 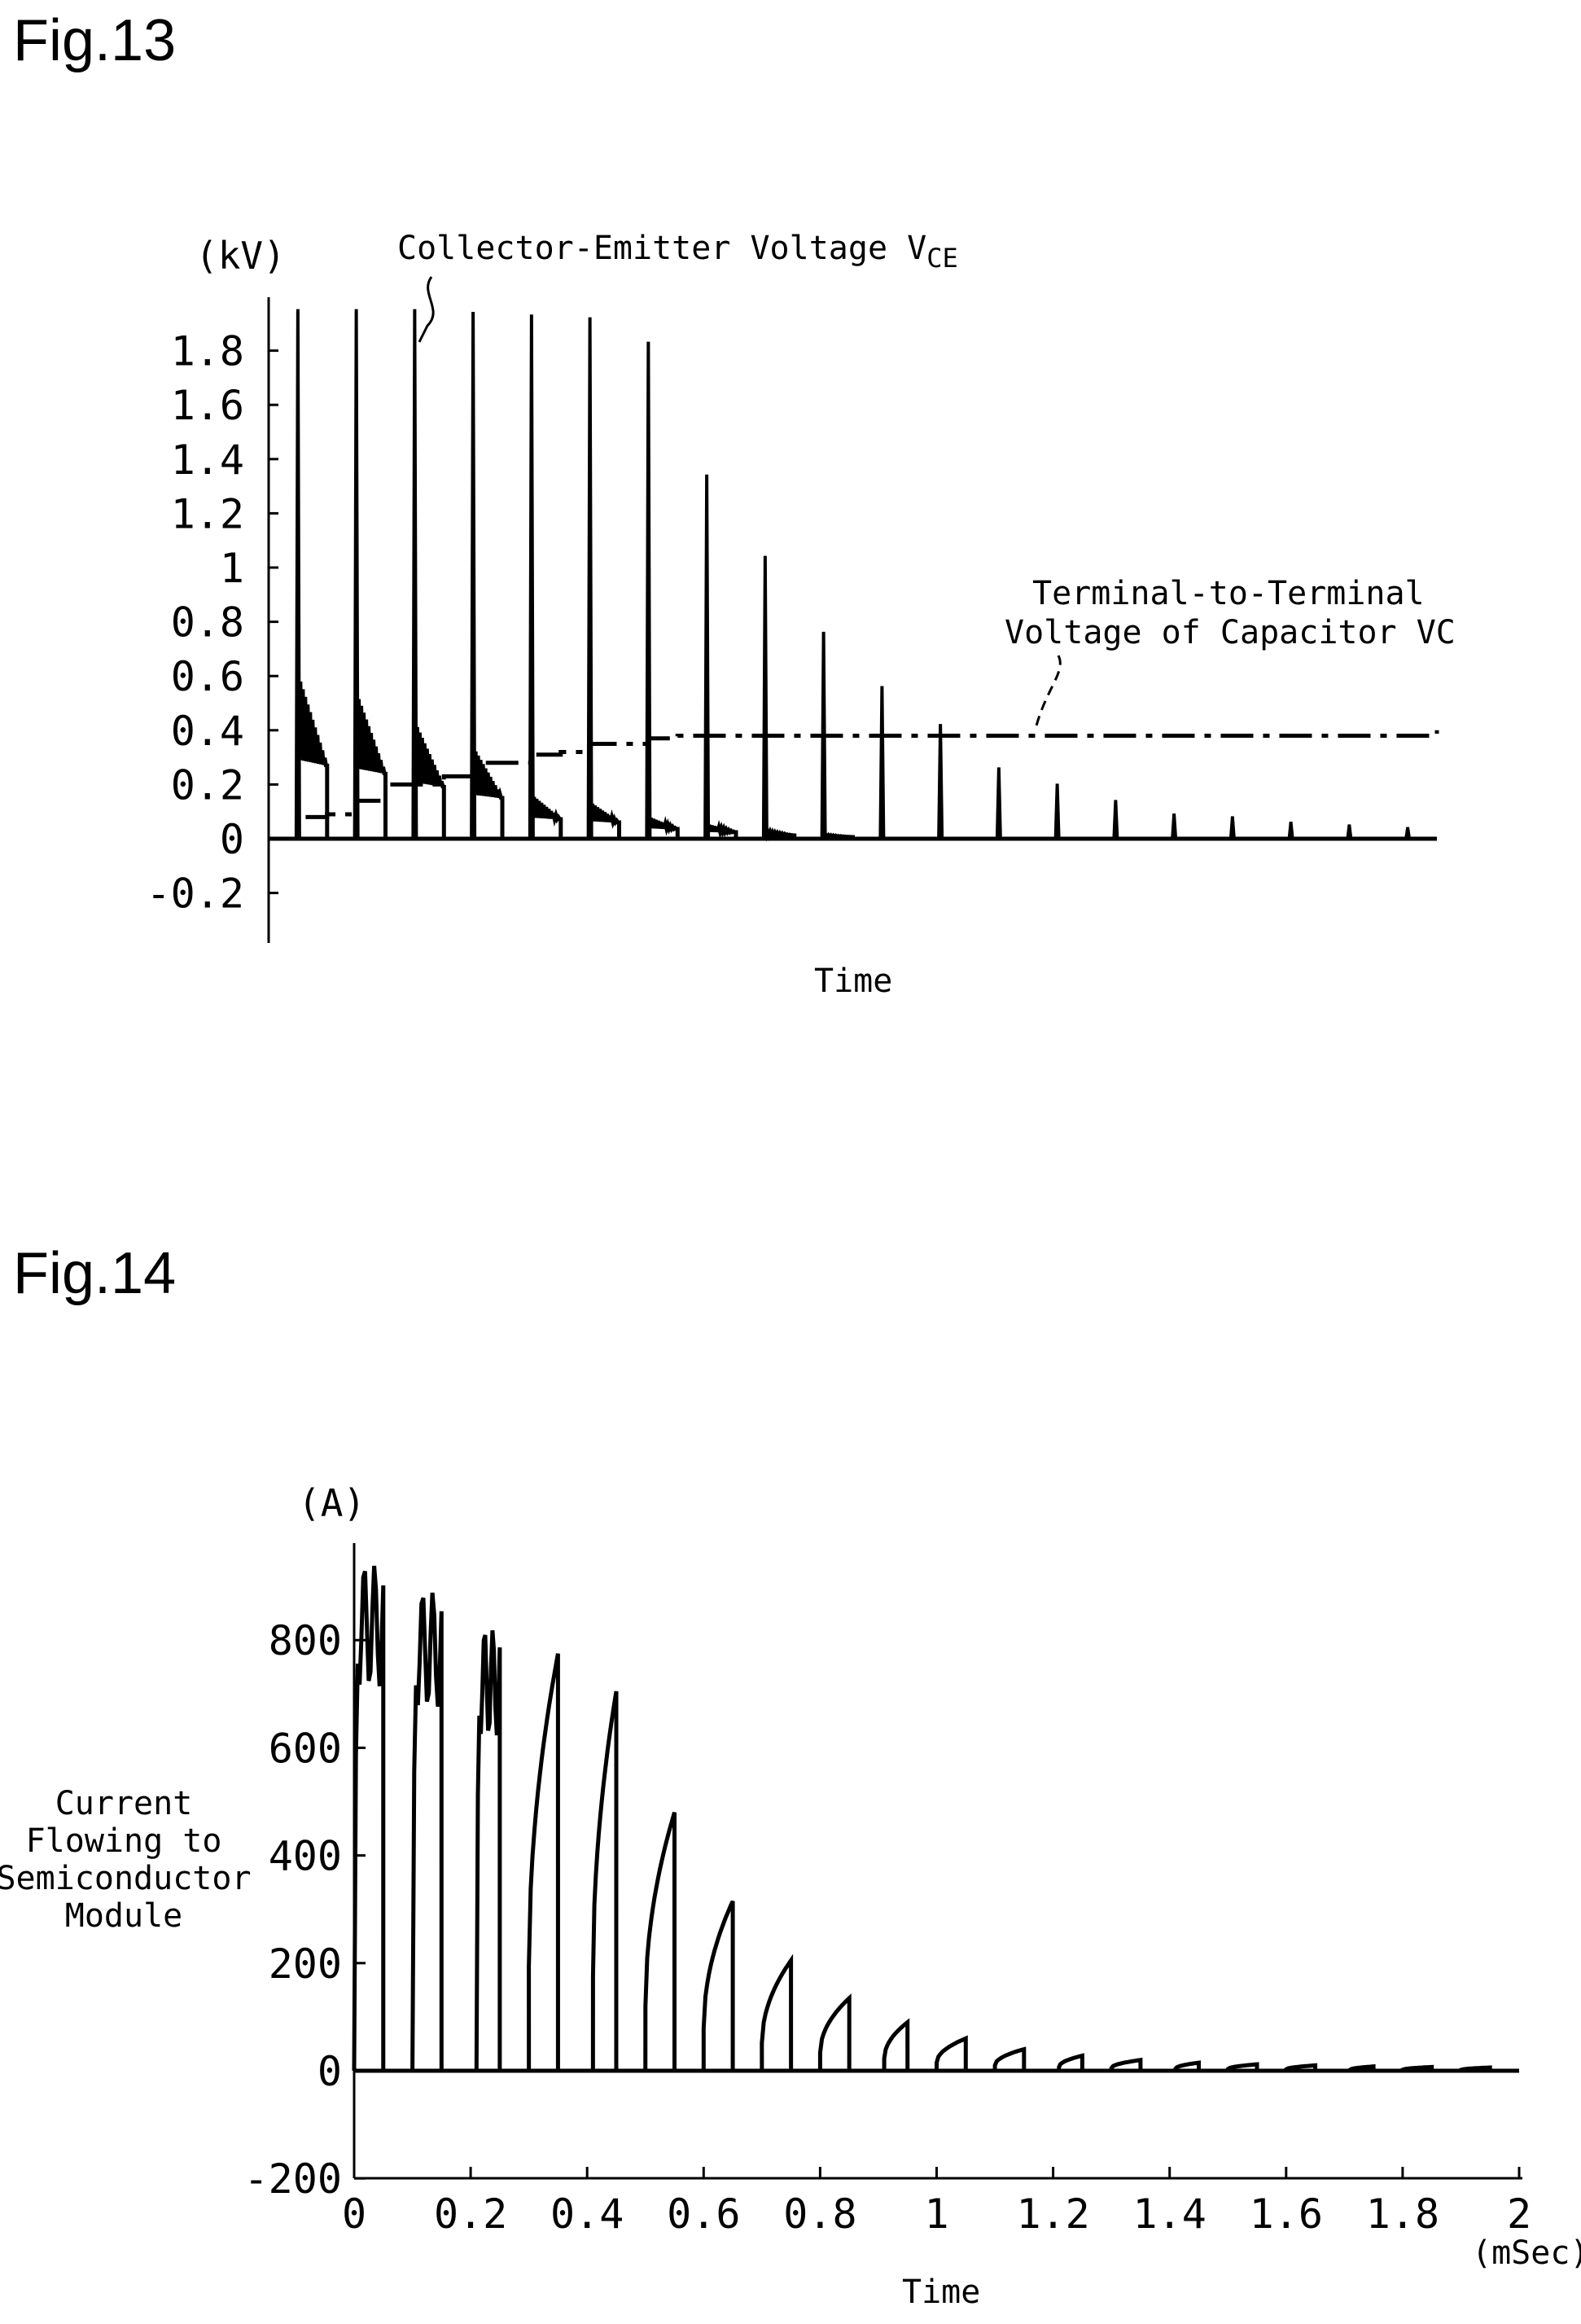 What do you see at coordinates (293, 1910) in the screenshot?
I see `fig14-y-tick-labels: 800 600 400 200 0 -200` at bounding box center [293, 1910].